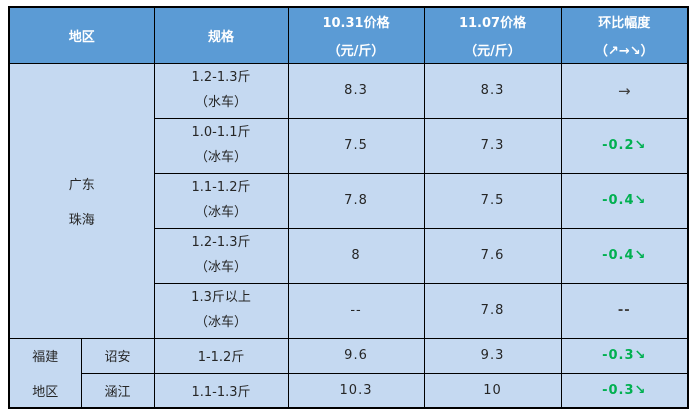  Describe the element at coordinates (221, 133) in the screenshot. I see `spec-line1: 1.0-1.1斤` at that location.